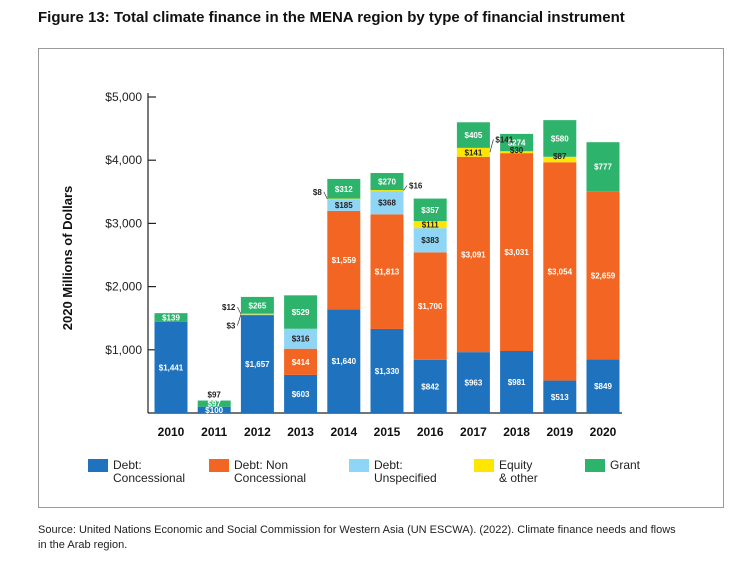 Image resolution: width=752 pixels, height=562 pixels. What do you see at coordinates (416, 186) in the screenshot?
I see `bar-data-label: $16` at bounding box center [416, 186].